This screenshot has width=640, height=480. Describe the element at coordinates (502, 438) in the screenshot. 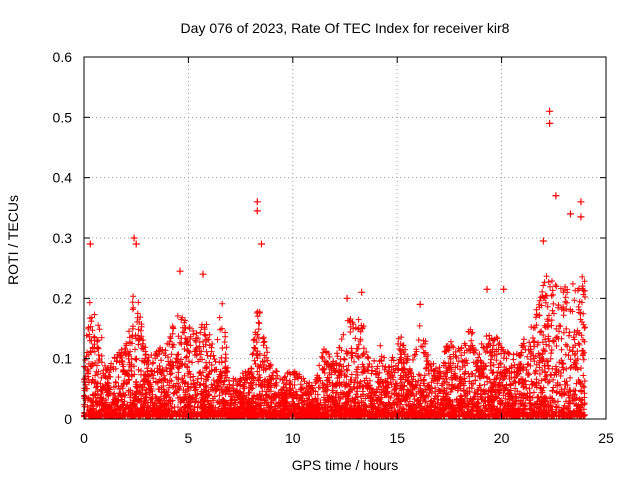

I see `x-tick-label: 20` at that location.